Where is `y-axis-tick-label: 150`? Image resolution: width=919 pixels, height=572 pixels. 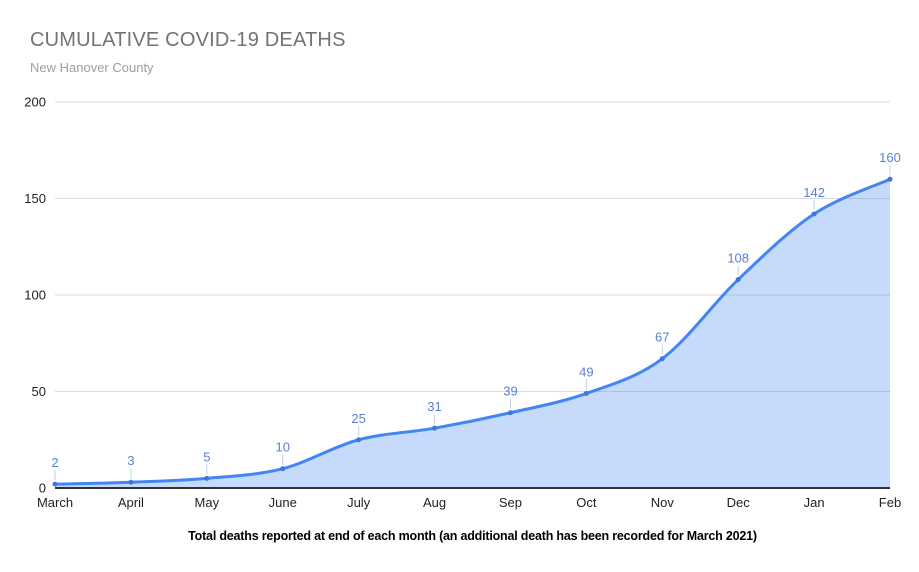 y-axis-tick-label: 150 is located at coordinates (35, 198).